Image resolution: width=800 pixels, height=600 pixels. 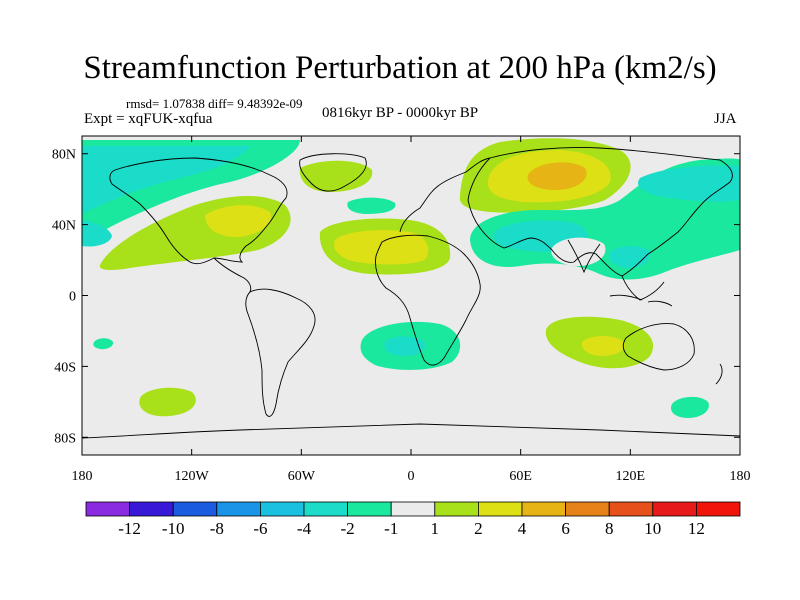 I want to click on y-tick-label: 40S, so click(x=65, y=367).